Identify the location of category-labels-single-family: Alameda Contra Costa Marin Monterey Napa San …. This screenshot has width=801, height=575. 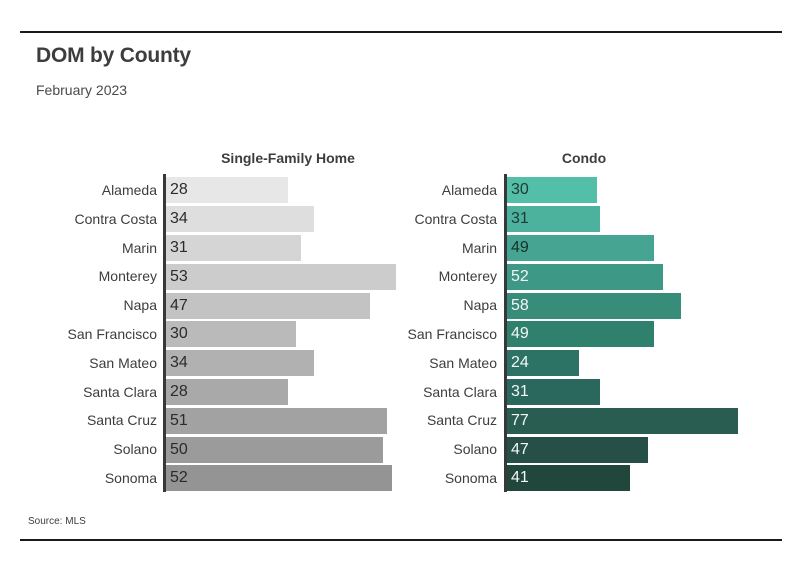
(84, 334).